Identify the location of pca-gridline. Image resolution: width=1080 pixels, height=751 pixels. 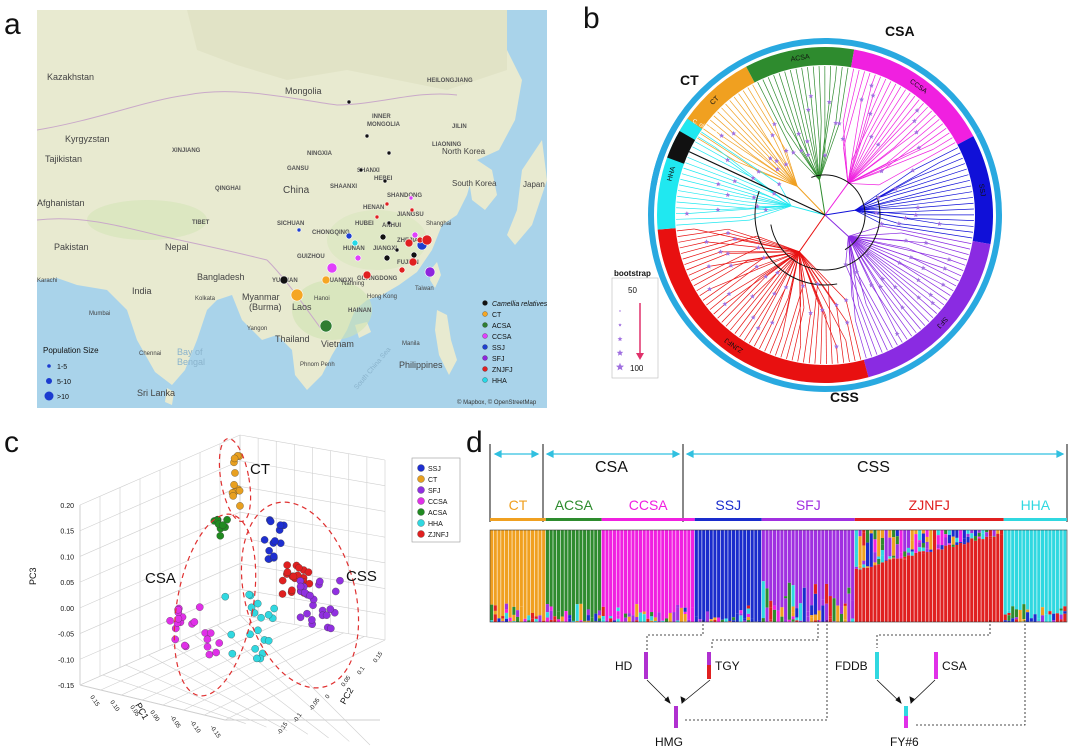
(218, 692).